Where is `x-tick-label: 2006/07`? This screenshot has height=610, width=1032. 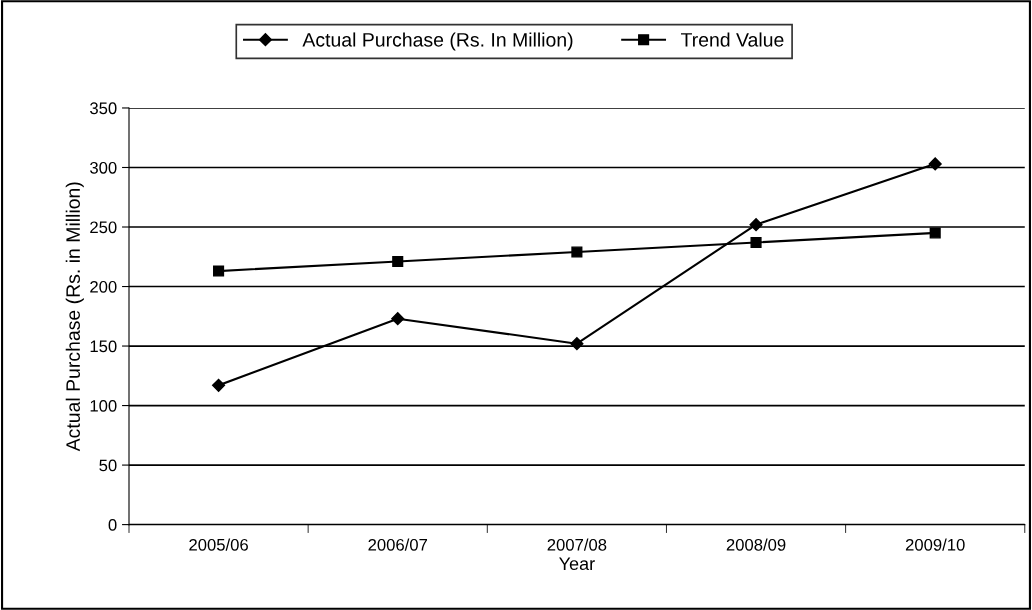 x-tick-label: 2006/07 is located at coordinates (398, 544).